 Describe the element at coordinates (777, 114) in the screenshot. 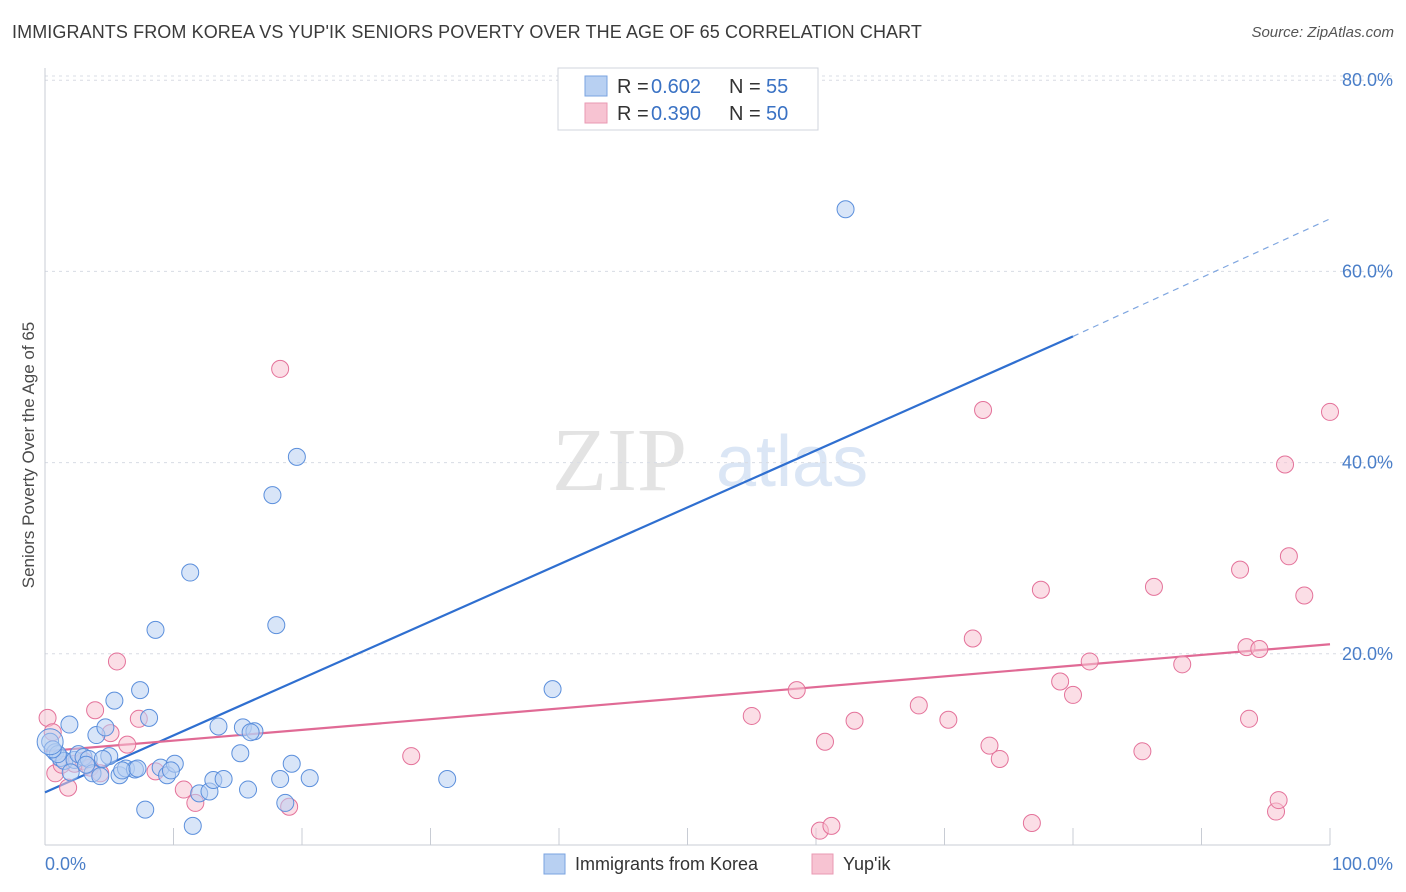

I see `legend-n-value-yupik: 50` at that location.